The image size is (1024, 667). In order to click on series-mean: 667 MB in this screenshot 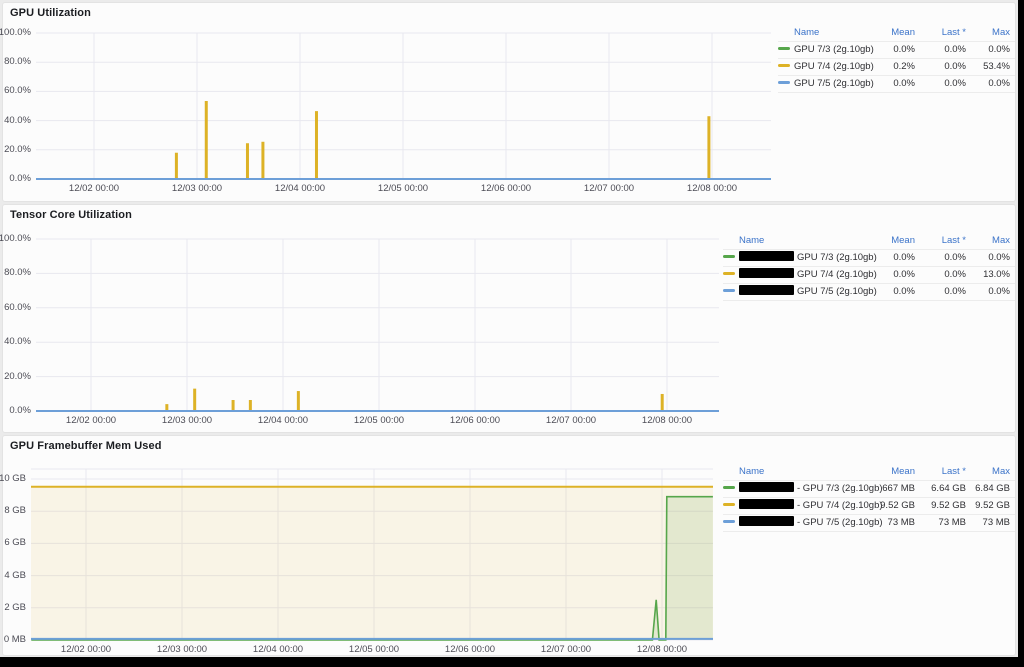, I will do `click(898, 488)`.